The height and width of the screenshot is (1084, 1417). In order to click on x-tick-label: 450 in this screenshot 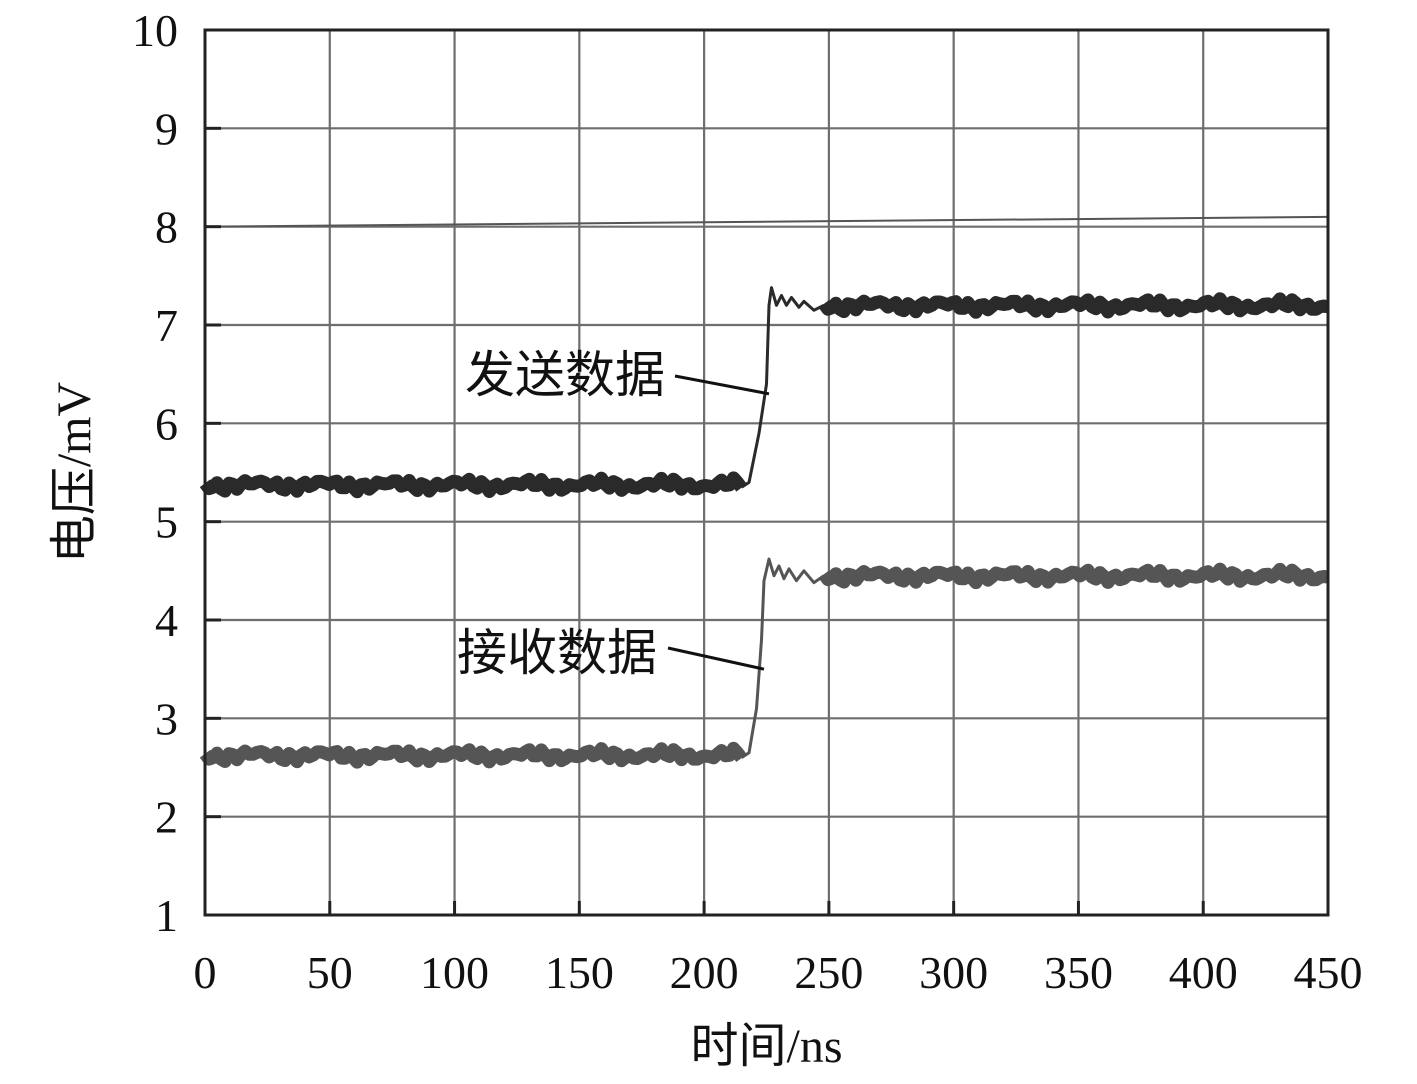, I will do `click(1328, 972)`.